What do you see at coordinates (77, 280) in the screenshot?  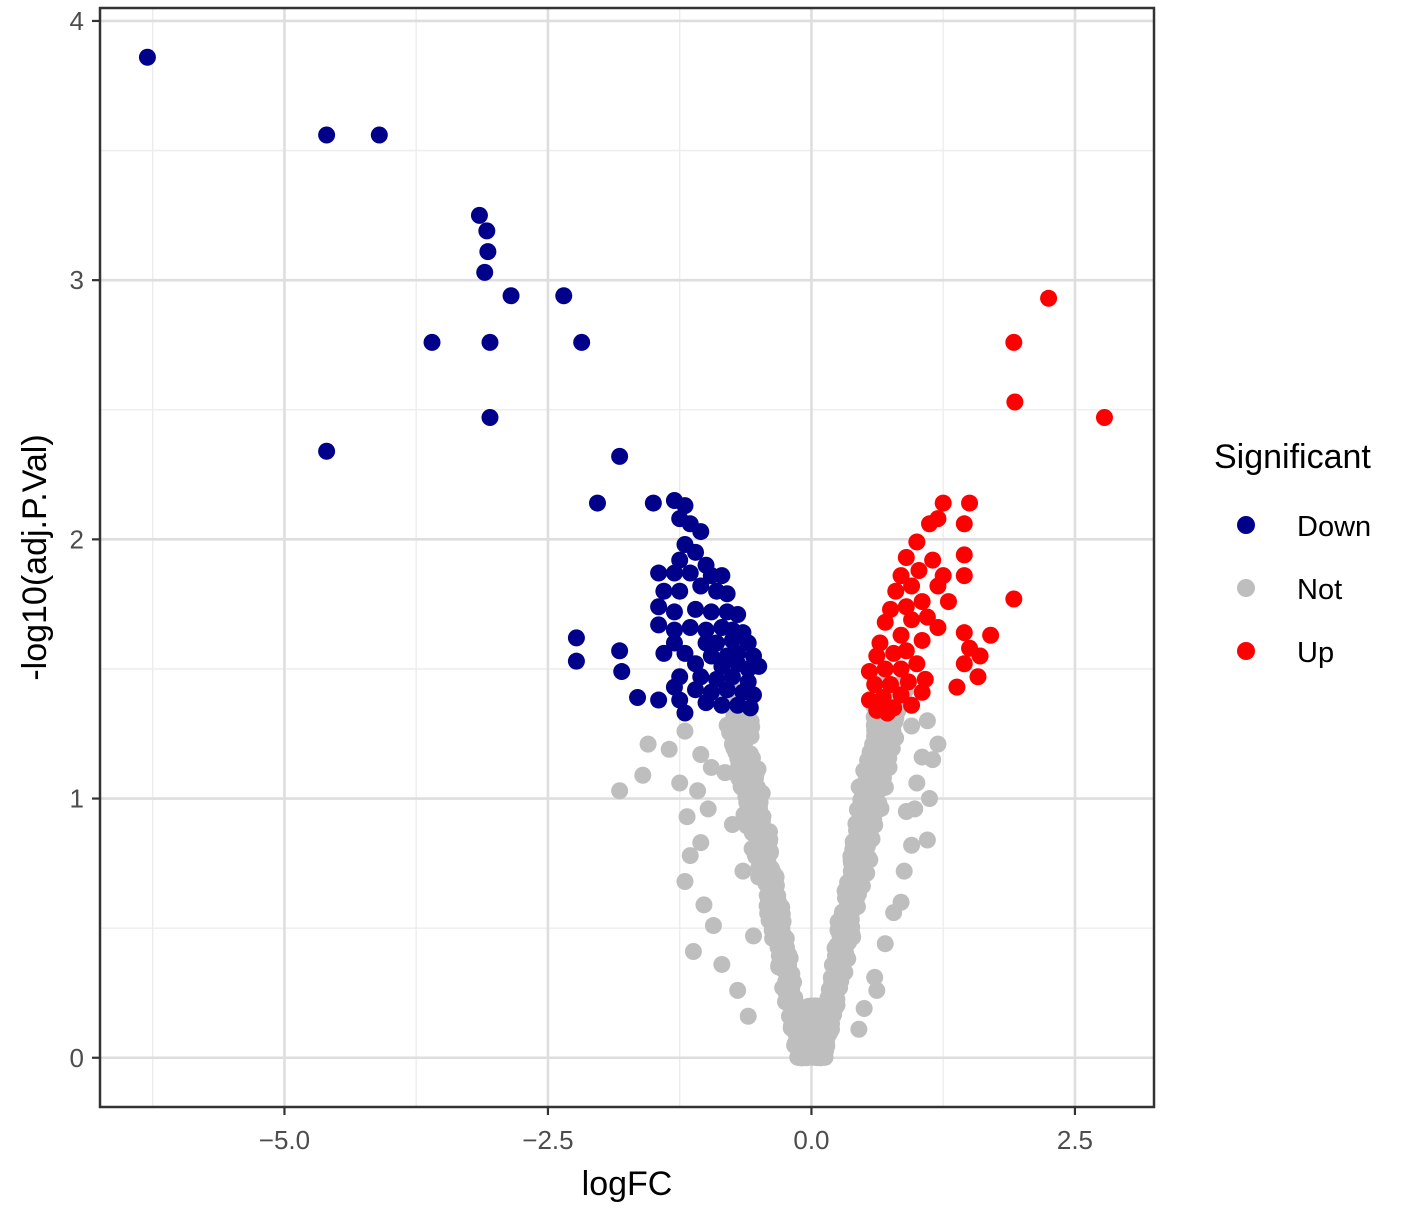 I see `y-tick-label: 3` at bounding box center [77, 280].